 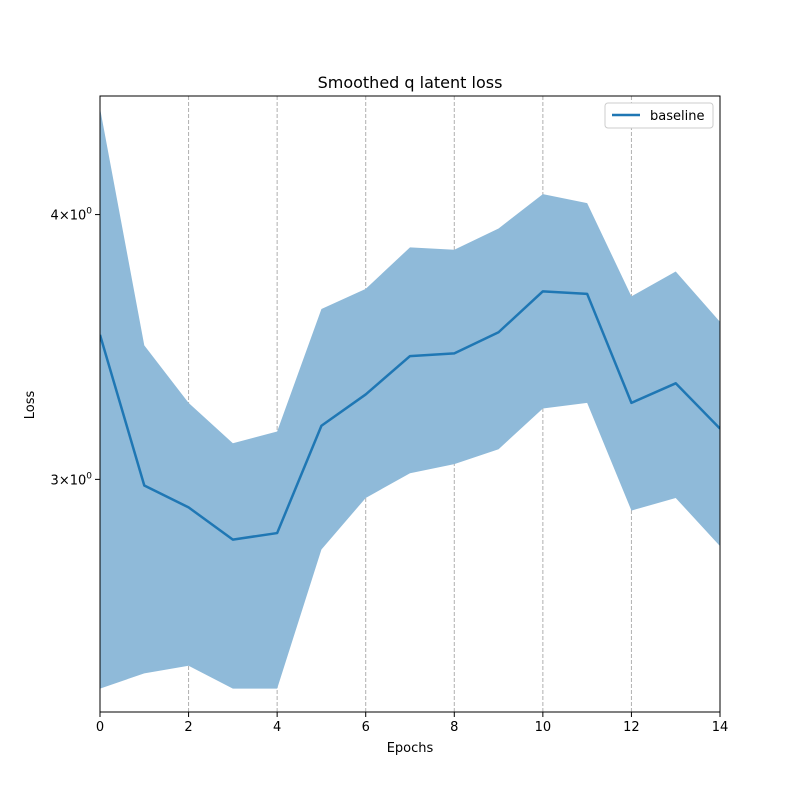 What do you see at coordinates (188, 727) in the screenshot?
I see `x-tick-label: 2` at bounding box center [188, 727].